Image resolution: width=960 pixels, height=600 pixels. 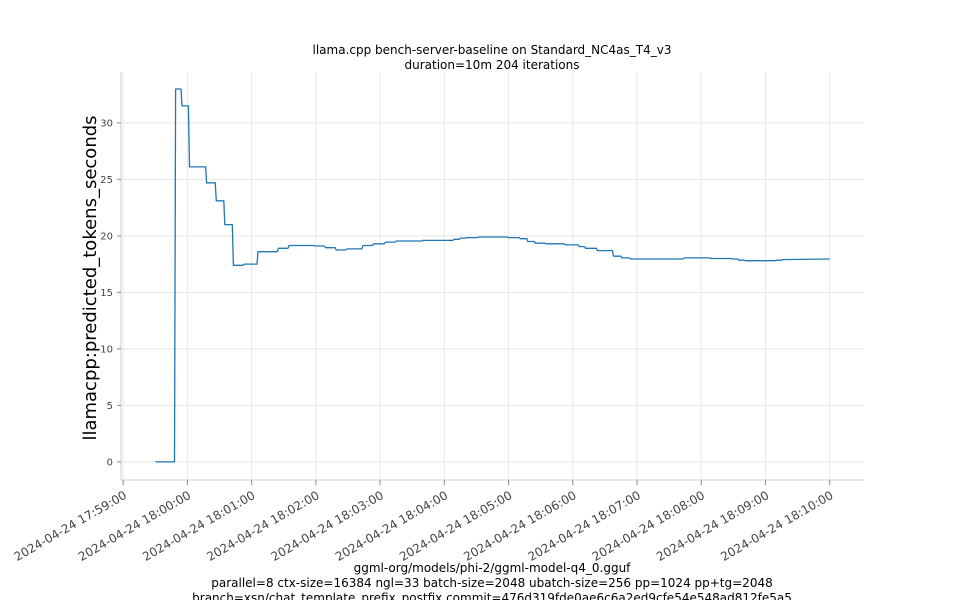 I want to click on x-tick-label: 2024-04-24 18:10:00, so click(x=776, y=526).